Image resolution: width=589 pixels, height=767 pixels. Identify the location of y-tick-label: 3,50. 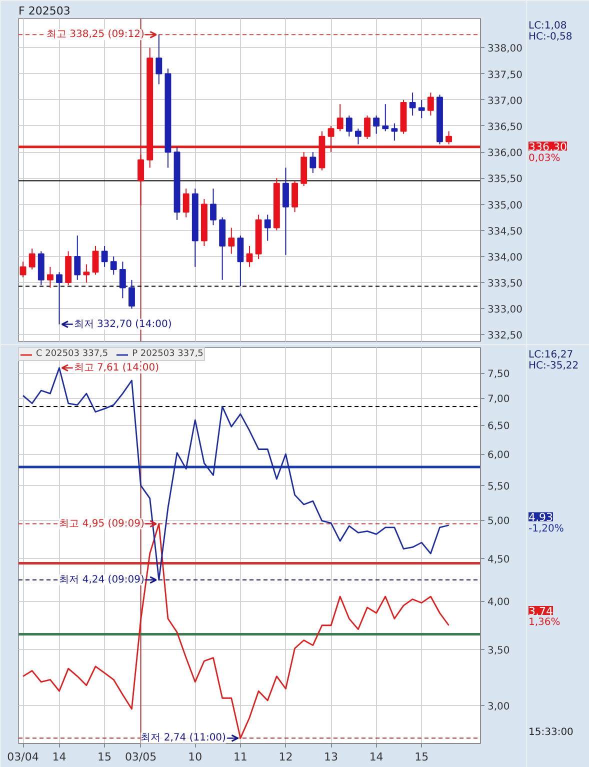
(499, 650).